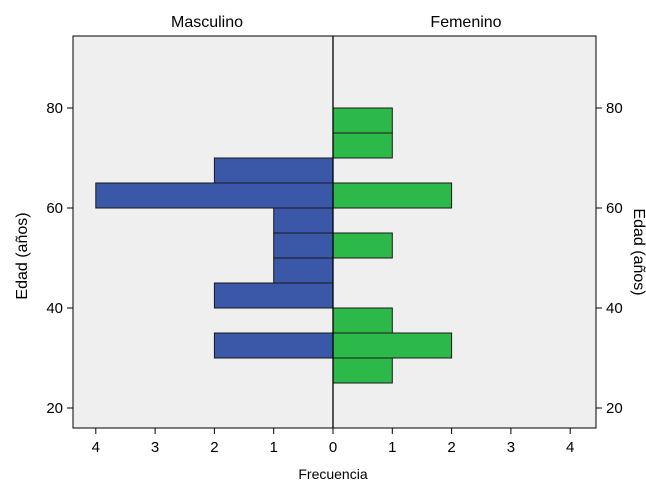  What do you see at coordinates (614, 108) in the screenshot?
I see `y-tick-label-right: 80` at bounding box center [614, 108].